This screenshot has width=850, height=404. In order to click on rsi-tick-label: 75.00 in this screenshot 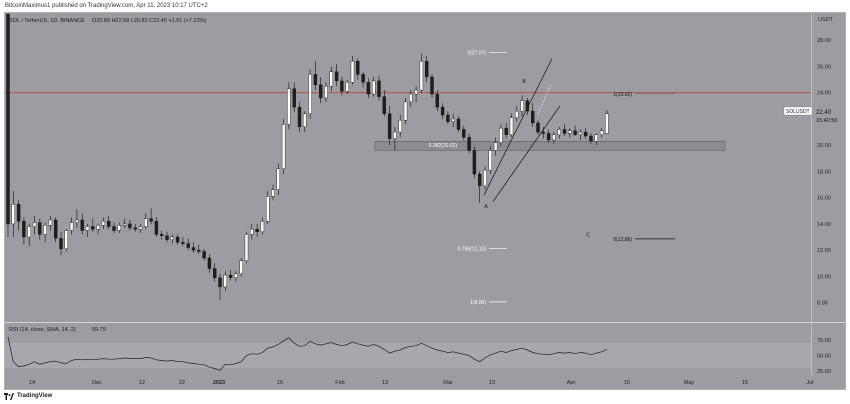, I will do `click(824, 341)`.